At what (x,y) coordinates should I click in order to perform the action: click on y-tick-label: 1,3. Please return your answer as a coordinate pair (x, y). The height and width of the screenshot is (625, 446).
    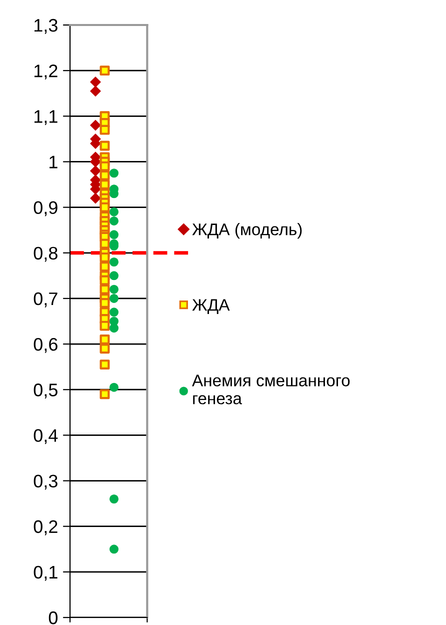
    Looking at the image, I should click on (46, 26).